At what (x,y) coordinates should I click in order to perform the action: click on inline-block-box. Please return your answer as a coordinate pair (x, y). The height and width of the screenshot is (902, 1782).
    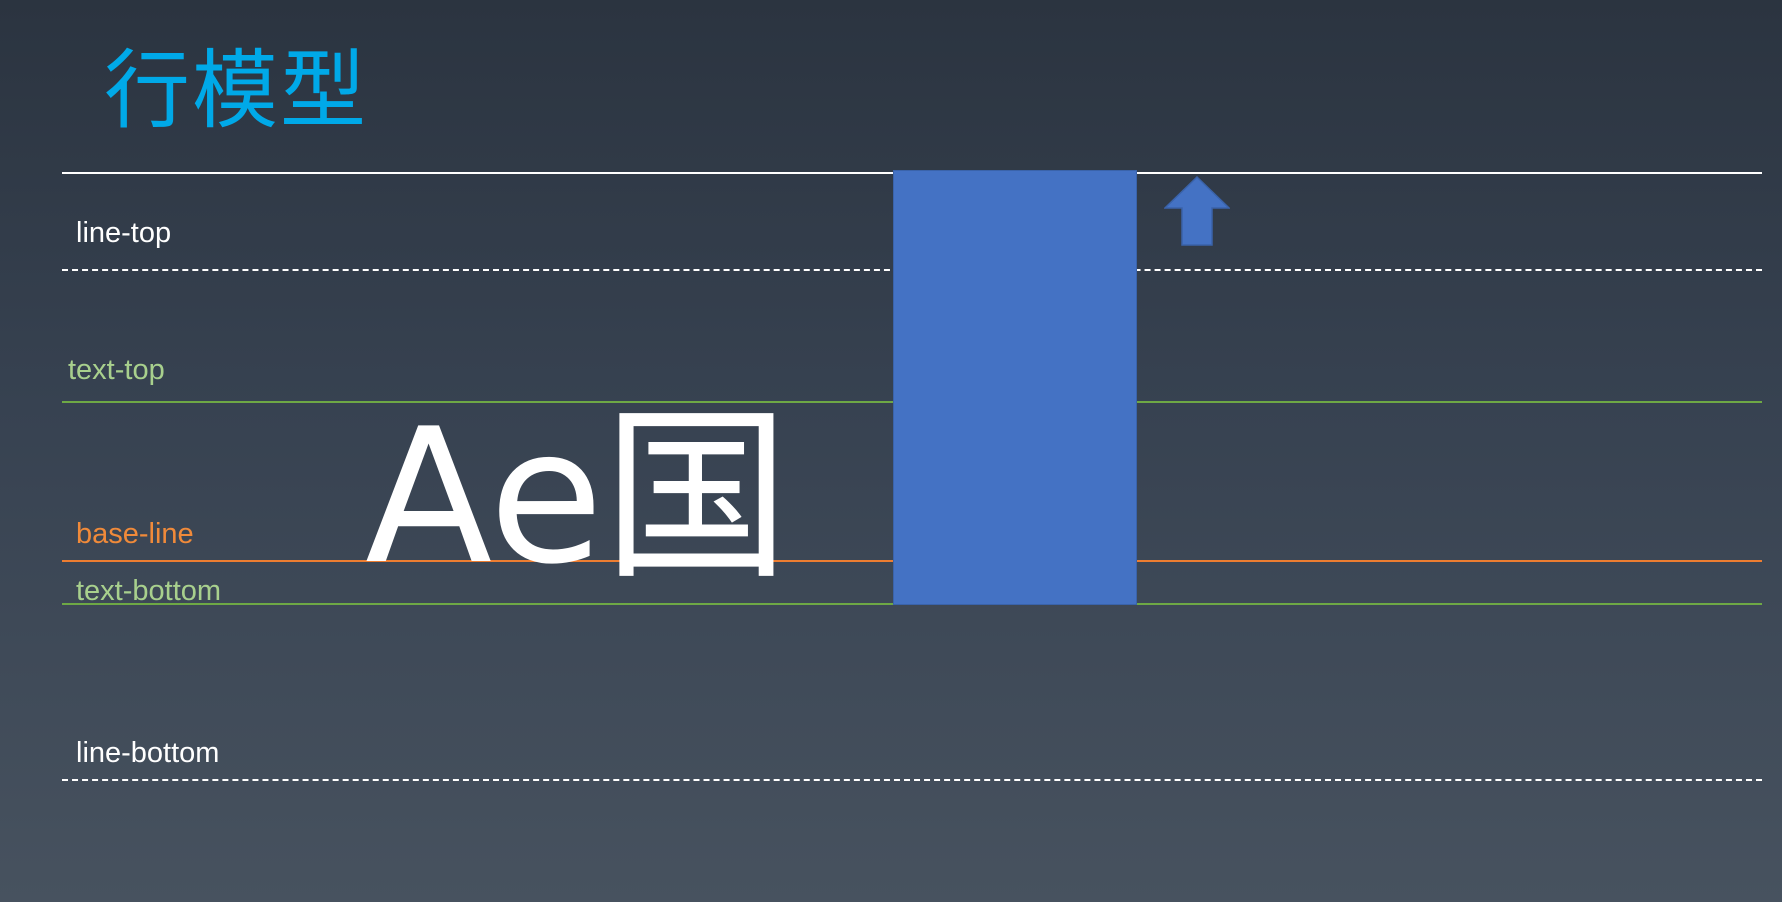
    Looking at the image, I should click on (1015, 387).